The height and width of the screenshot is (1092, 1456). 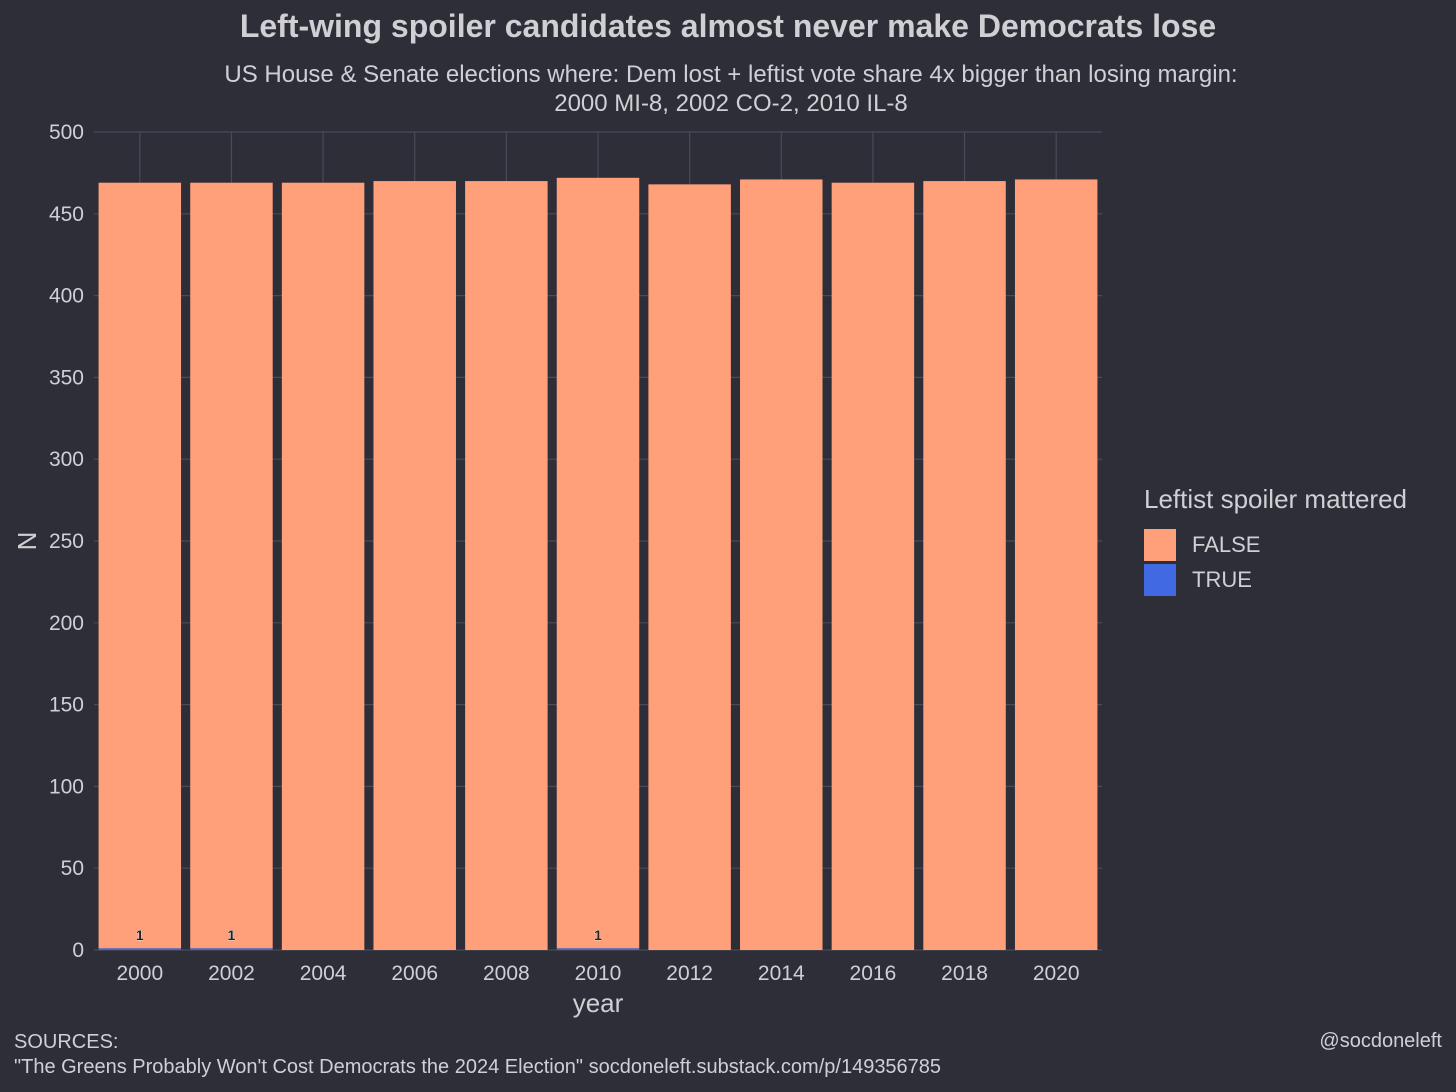 What do you see at coordinates (873, 973) in the screenshot?
I see `x-tick-label: 2016` at bounding box center [873, 973].